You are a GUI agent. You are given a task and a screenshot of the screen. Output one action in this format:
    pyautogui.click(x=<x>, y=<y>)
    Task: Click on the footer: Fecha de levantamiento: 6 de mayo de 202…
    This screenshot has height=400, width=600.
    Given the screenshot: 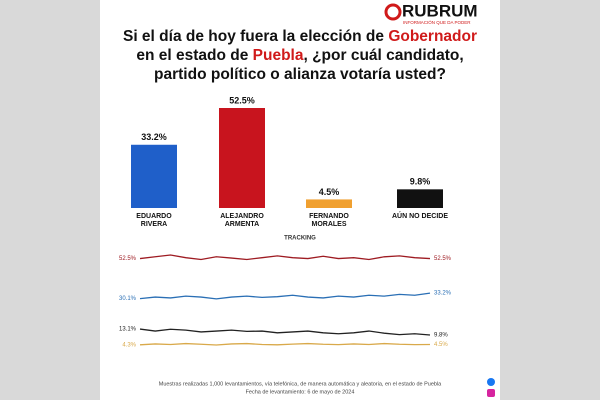 What is the action you would take?
    pyautogui.click(x=300, y=392)
    